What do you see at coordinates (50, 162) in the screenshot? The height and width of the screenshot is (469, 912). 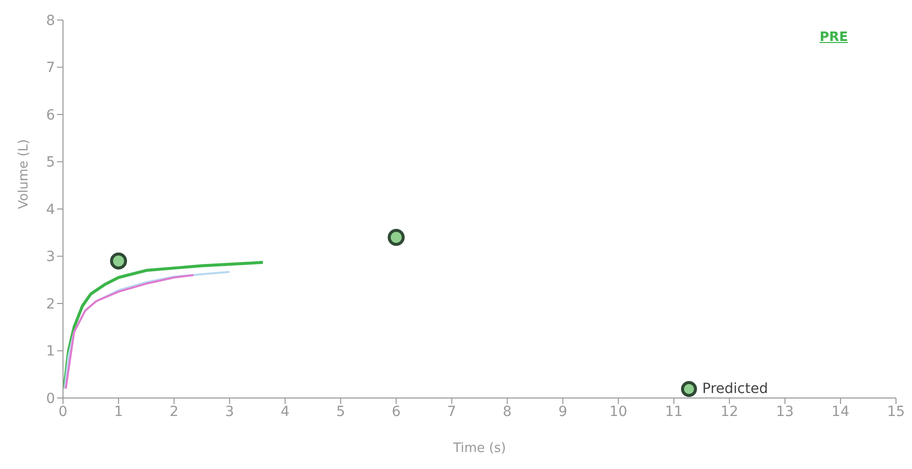 I see `y-tick-label: 5` at bounding box center [50, 162].